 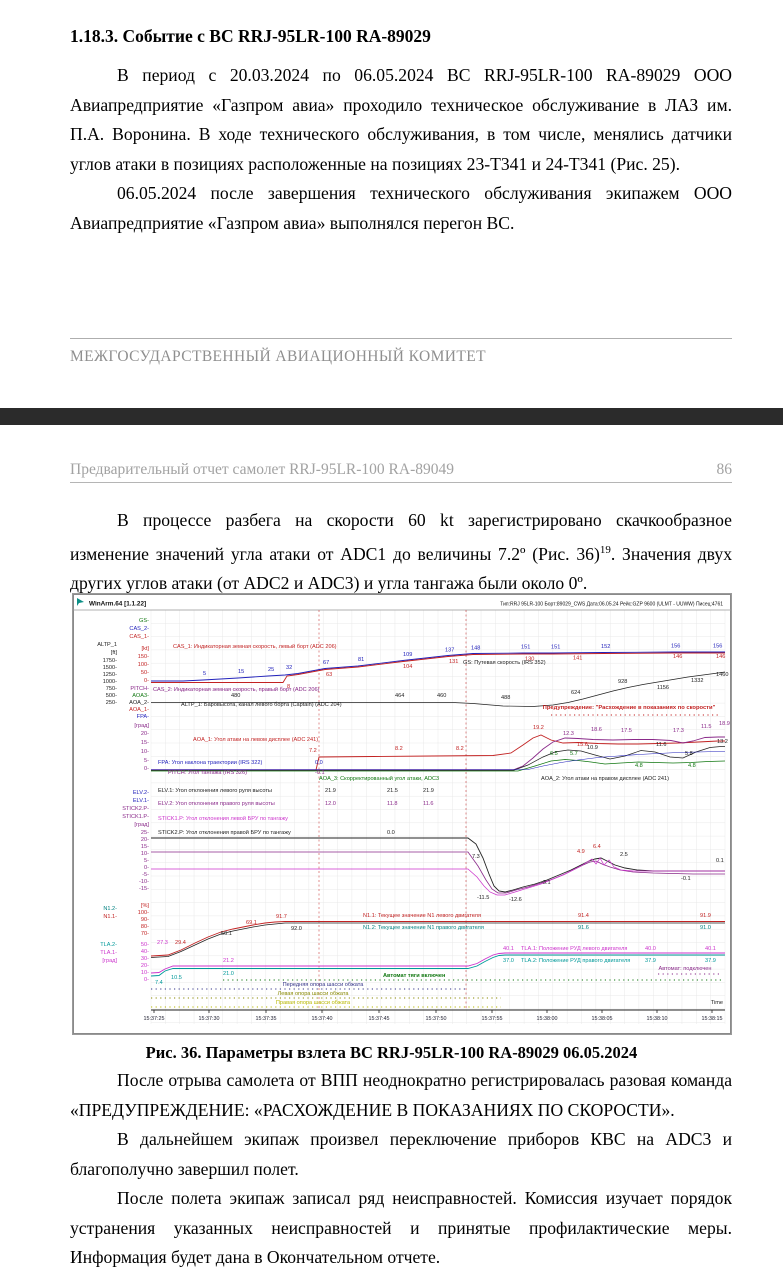 I want to click on svg-text: 32, so click(x=289, y=668).